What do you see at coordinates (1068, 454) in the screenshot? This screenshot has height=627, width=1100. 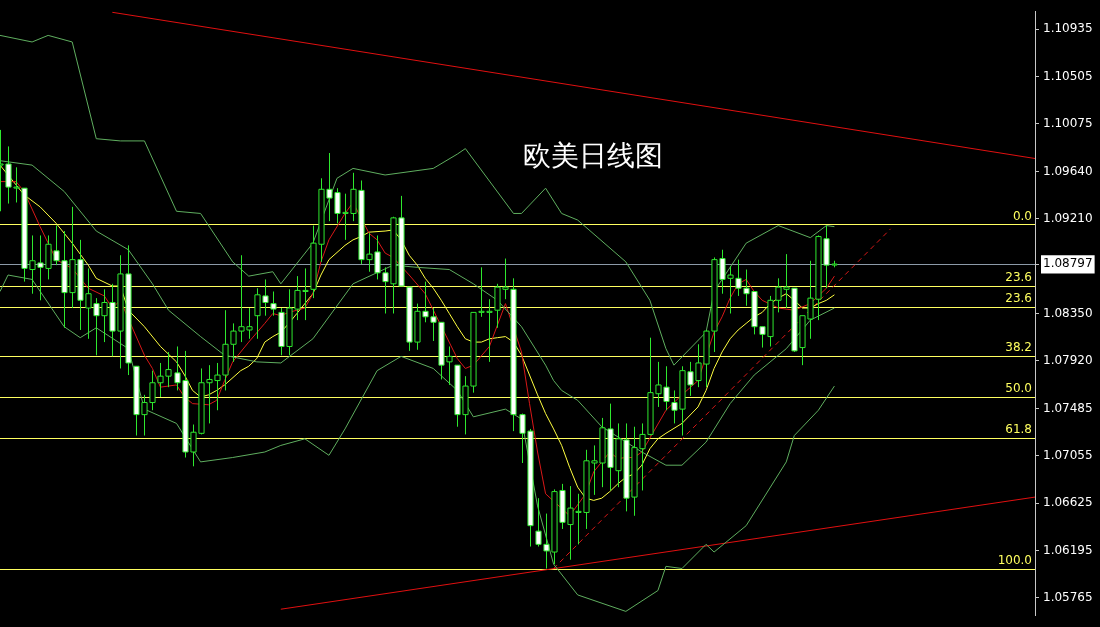 I see `y-tick-label: 1.07055` at bounding box center [1068, 454].